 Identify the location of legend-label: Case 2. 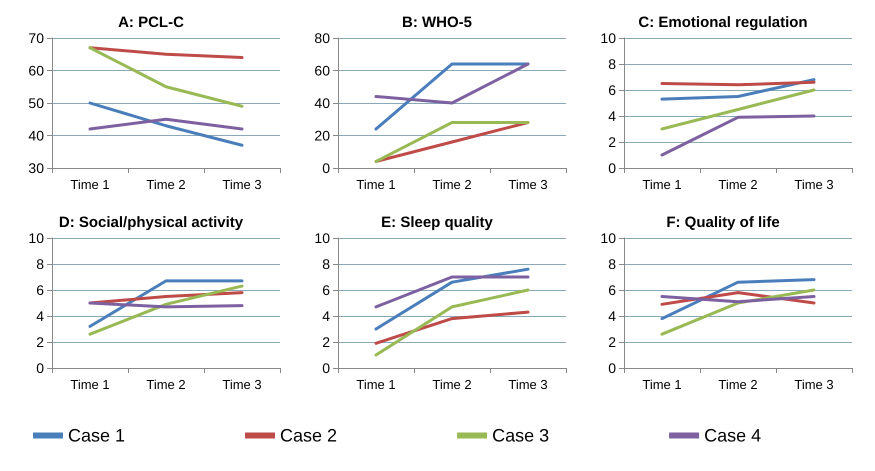
(309, 436).